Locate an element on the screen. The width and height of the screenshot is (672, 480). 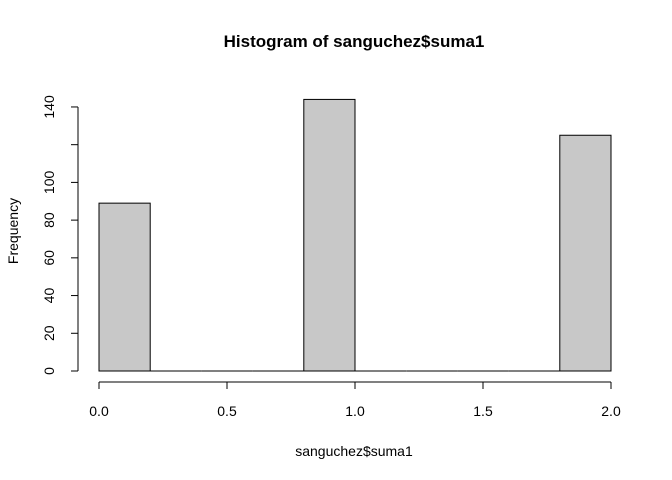
y-tick-label: 40 is located at coordinates (49, 296).